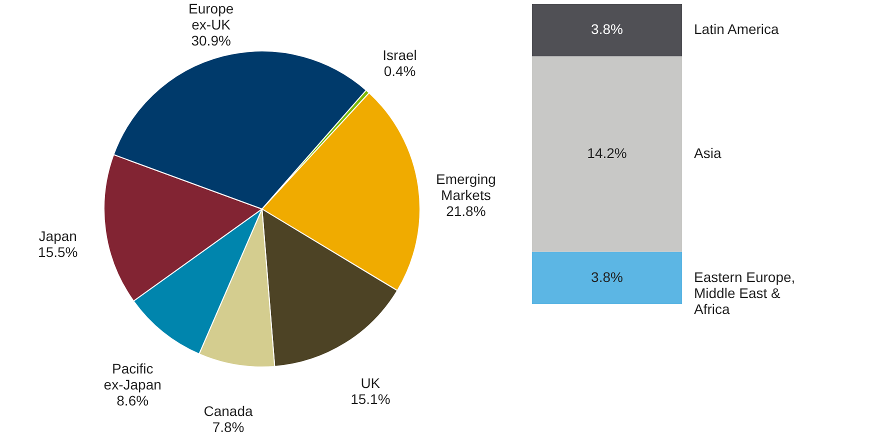  What do you see at coordinates (228, 427) in the screenshot?
I see `data-label: 7.8%` at bounding box center [228, 427].